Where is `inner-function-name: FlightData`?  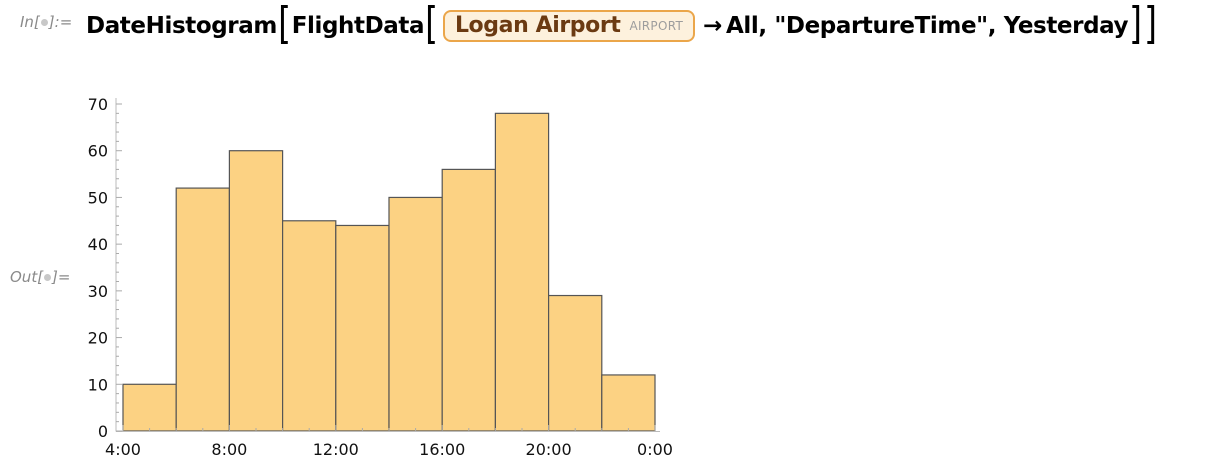 inner-function-name: FlightData is located at coordinates (358, 26).